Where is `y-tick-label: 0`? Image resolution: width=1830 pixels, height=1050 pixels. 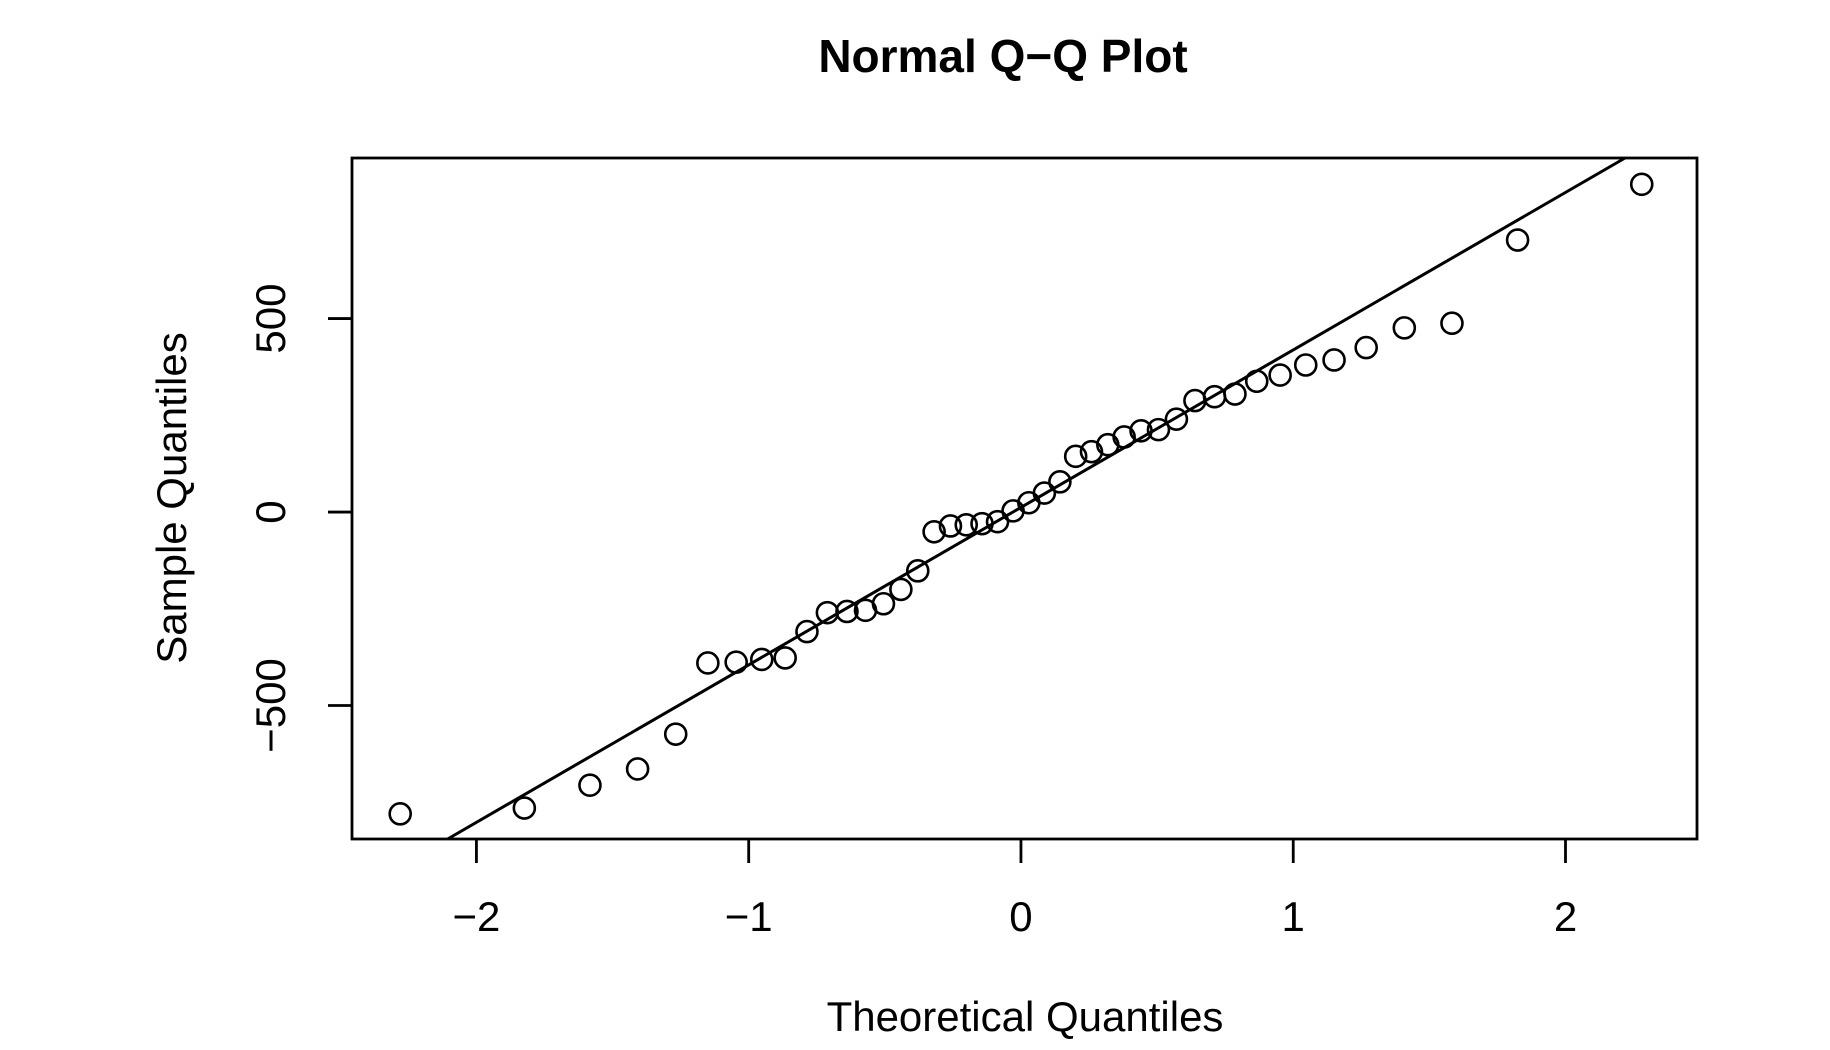
y-tick-label: 0 is located at coordinates (270, 511).